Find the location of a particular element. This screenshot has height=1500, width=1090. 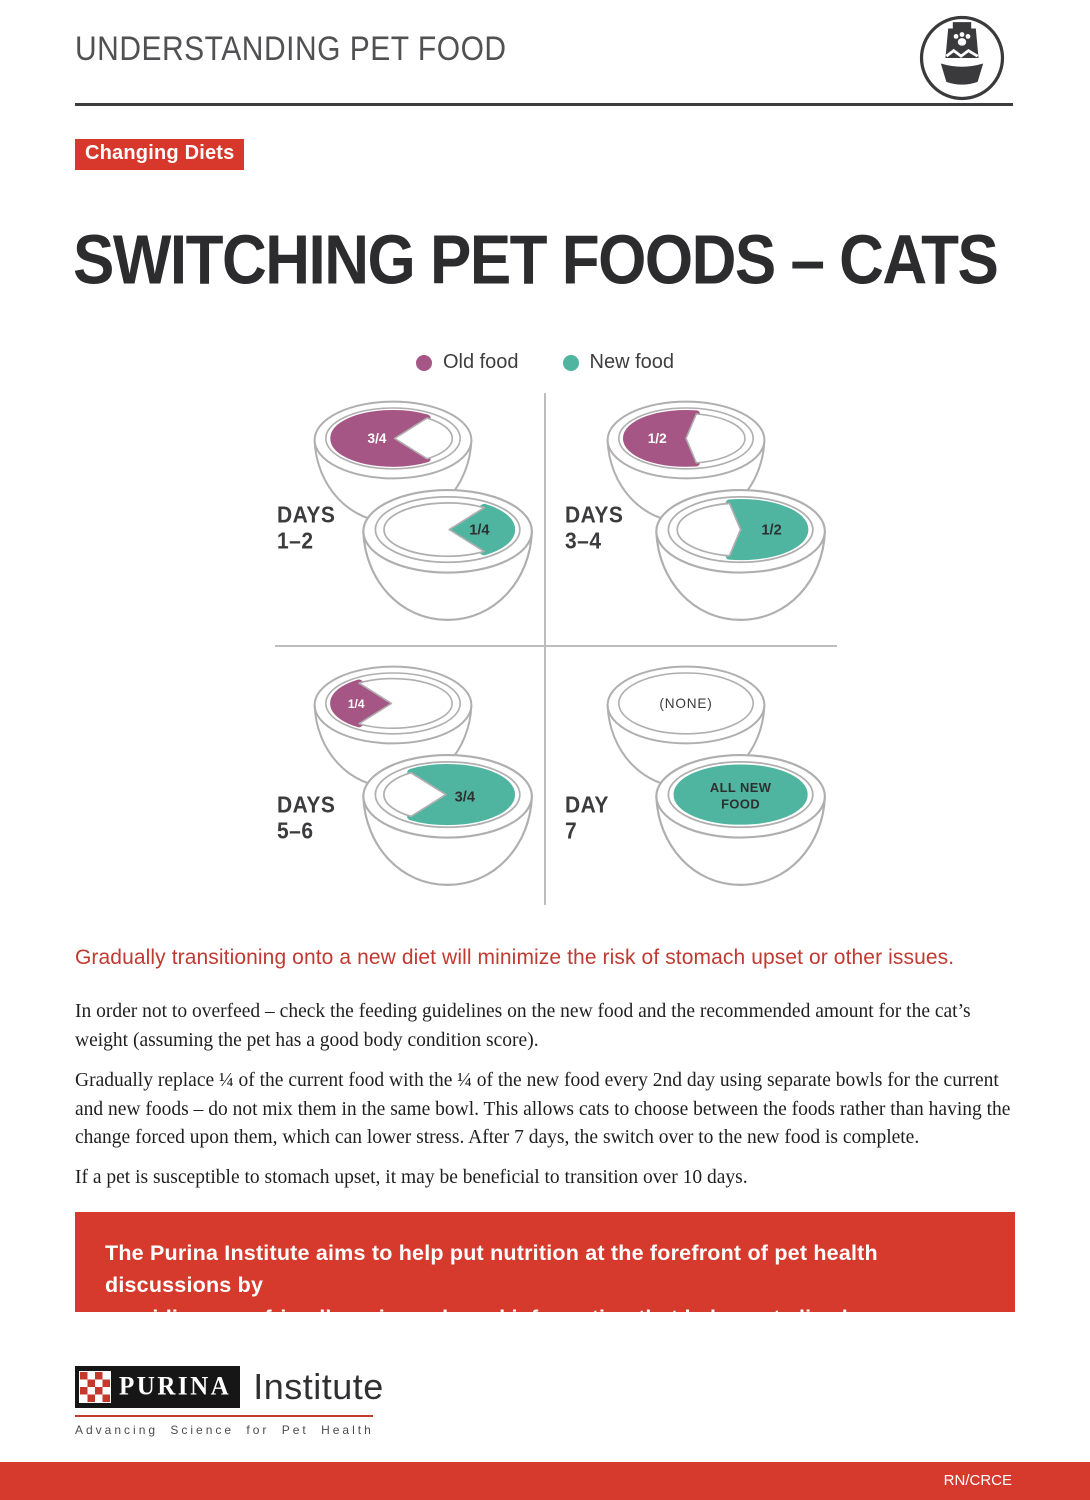

new-food-bowl: 1/4 is located at coordinates (447, 554).